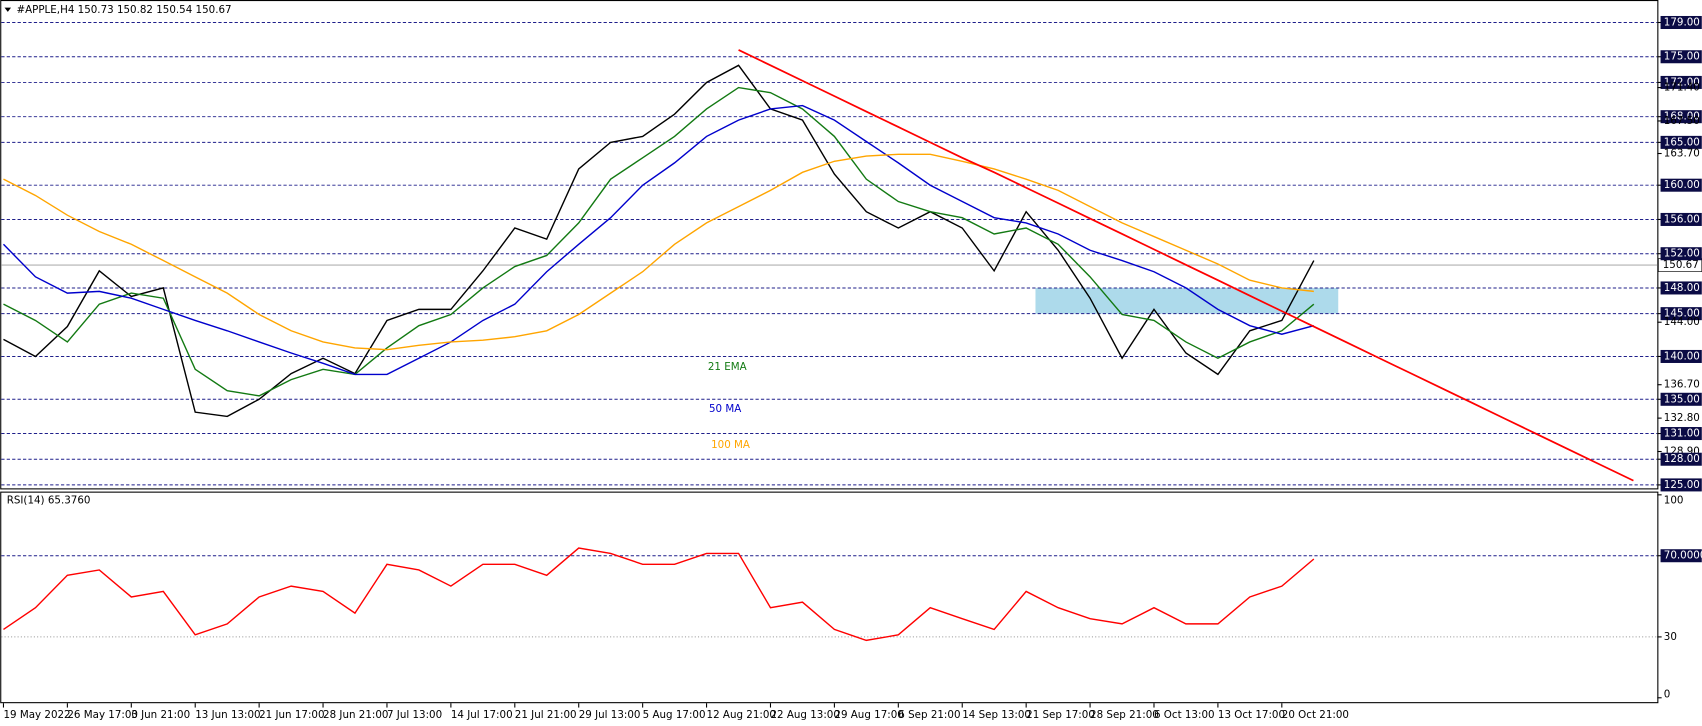  What do you see at coordinates (1682, 418) in the screenshot?
I see `y-tick-label: 132.80` at bounding box center [1682, 418].